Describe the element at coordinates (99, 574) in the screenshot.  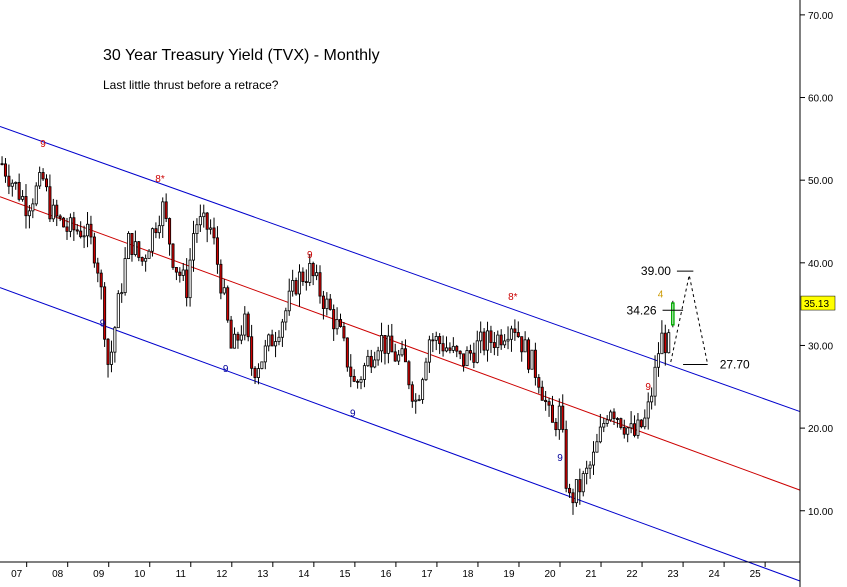
I see `x-tick-label: 09` at that location.